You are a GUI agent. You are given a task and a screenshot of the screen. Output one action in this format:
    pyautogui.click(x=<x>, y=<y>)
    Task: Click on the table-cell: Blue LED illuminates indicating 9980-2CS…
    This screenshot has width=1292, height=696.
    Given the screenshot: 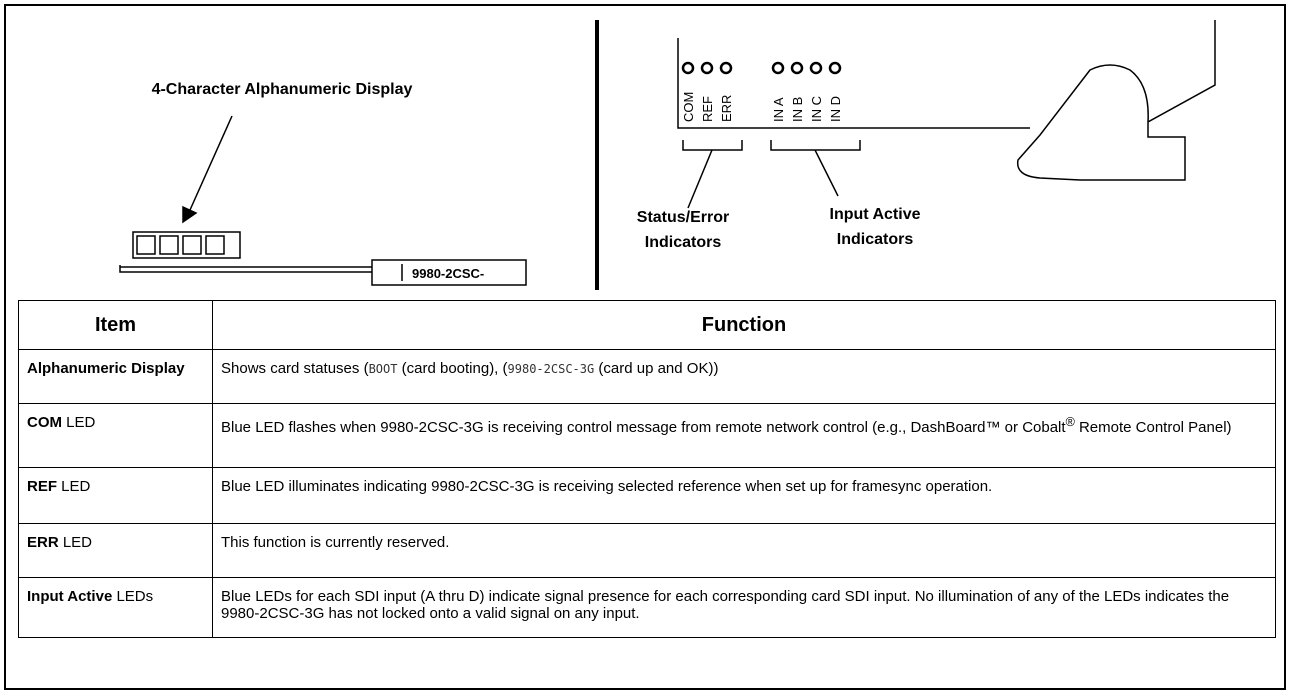 What is the action you would take?
    pyautogui.click(x=744, y=495)
    